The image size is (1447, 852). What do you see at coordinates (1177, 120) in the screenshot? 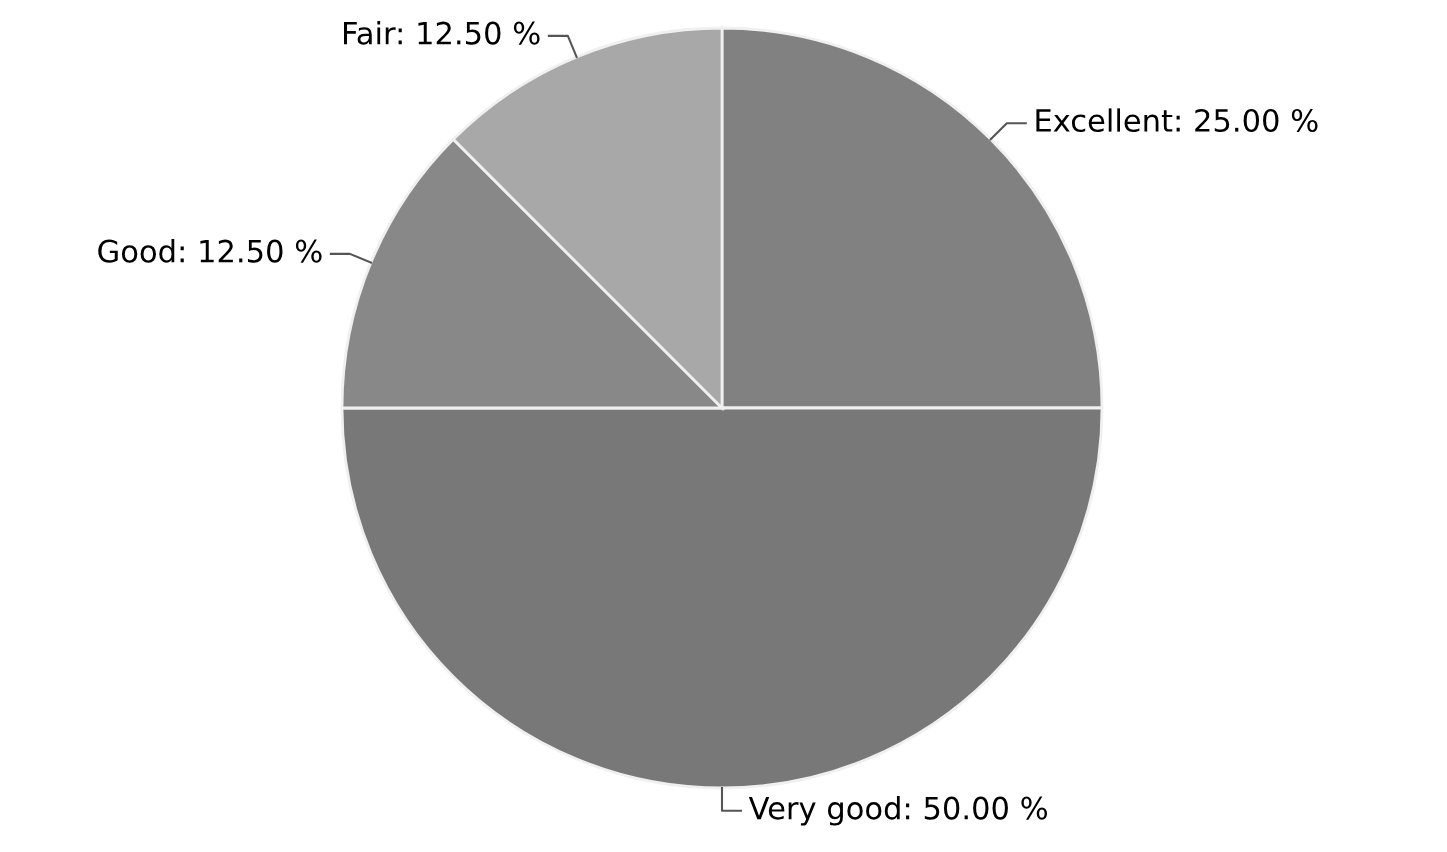
I see `slice-label: Excellent: 25.00 %` at bounding box center [1177, 120].